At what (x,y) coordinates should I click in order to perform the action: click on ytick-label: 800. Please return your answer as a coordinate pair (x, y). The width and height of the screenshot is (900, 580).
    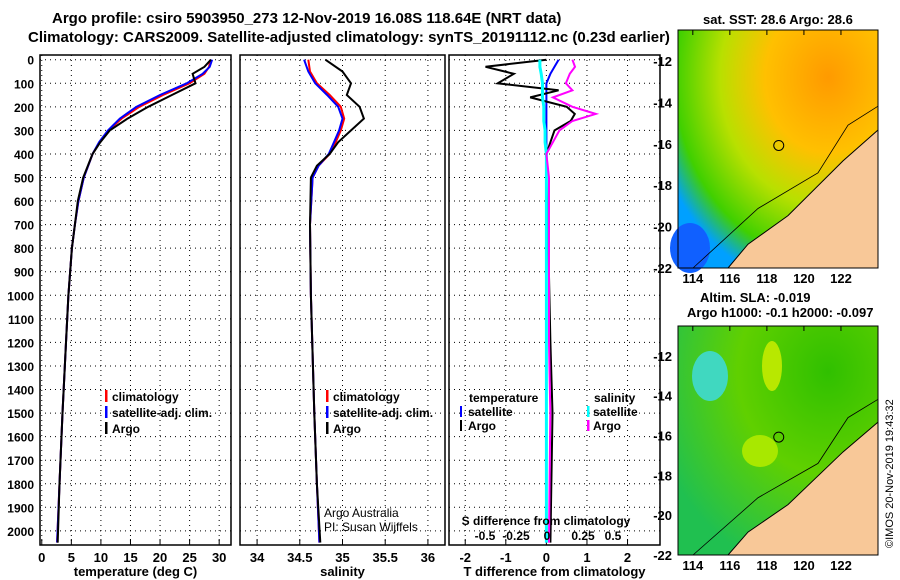
    Looking at the image, I should click on (24, 249).